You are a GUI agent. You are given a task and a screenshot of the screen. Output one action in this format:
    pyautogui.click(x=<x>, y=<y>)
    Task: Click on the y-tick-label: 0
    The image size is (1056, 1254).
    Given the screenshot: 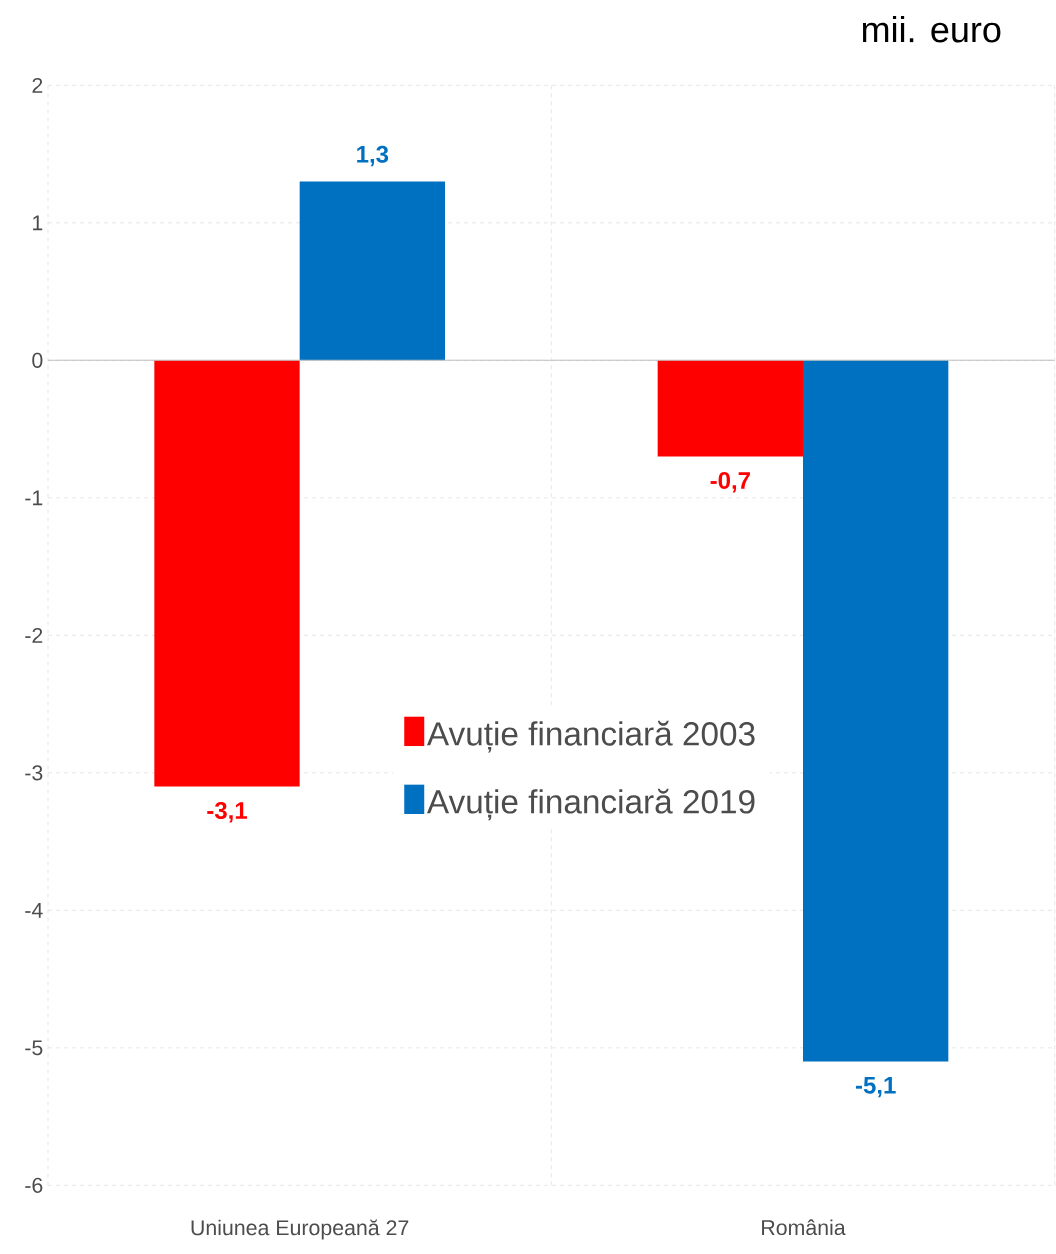 What is the action you would take?
    pyautogui.click(x=37, y=360)
    